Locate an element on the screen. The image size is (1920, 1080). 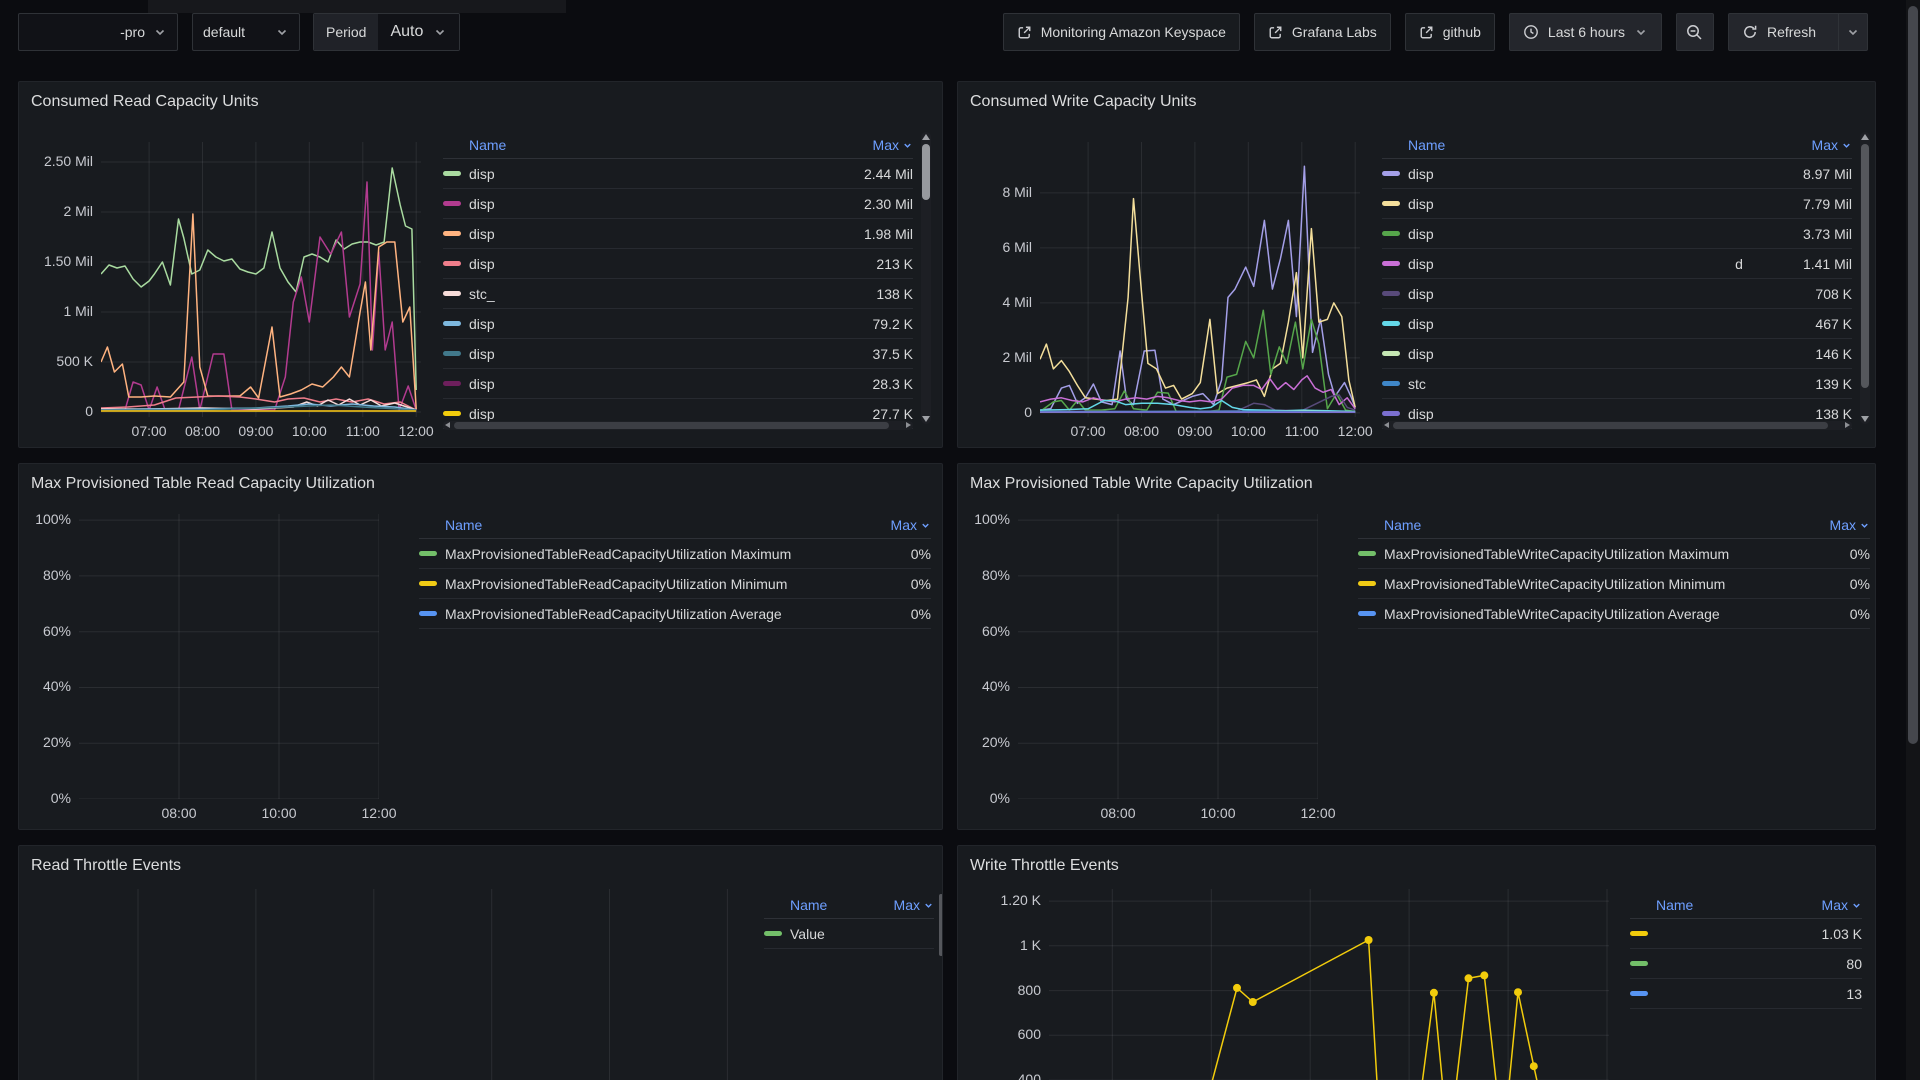
series-max-value: 1.41 Mil is located at coordinates (1827, 263).